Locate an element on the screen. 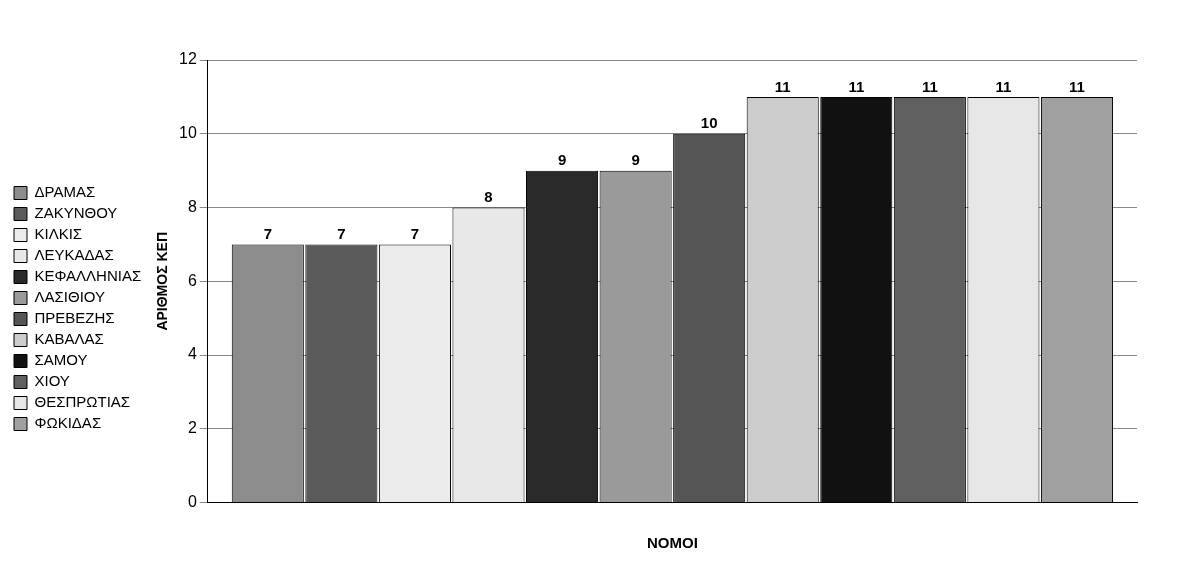  legend-label: ΚΕΦΑΛΛΗΝΙΑΣ is located at coordinates (88, 276).